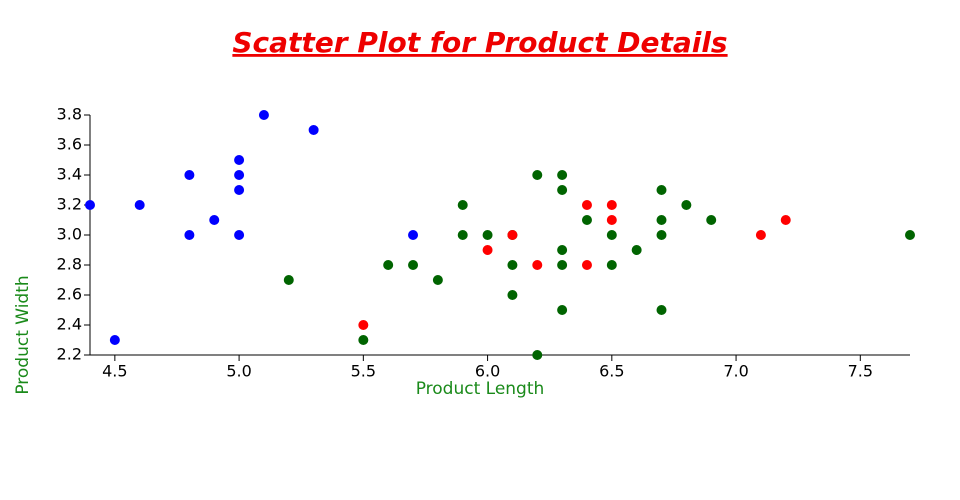 The image size is (960, 500). I want to click on y-axis-label: Product Width, so click(23, 334).